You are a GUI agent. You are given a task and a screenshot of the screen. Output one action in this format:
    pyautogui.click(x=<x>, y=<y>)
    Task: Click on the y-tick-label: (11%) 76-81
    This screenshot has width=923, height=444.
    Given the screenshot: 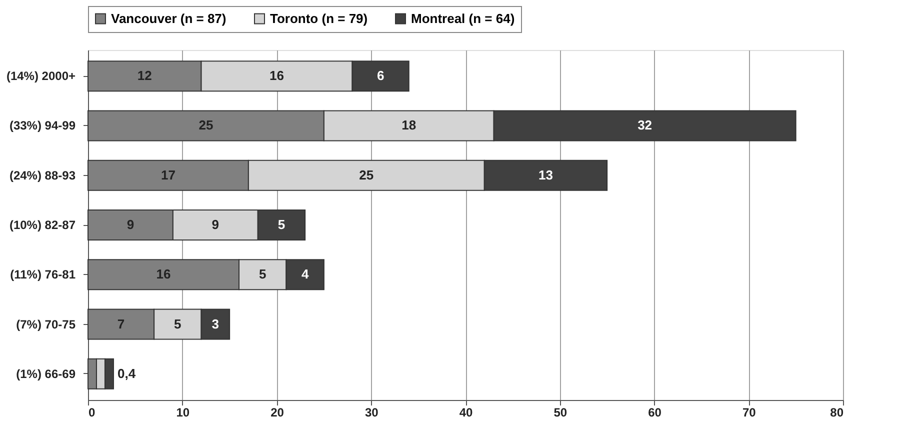 What is the action you would take?
    pyautogui.click(x=43, y=275)
    